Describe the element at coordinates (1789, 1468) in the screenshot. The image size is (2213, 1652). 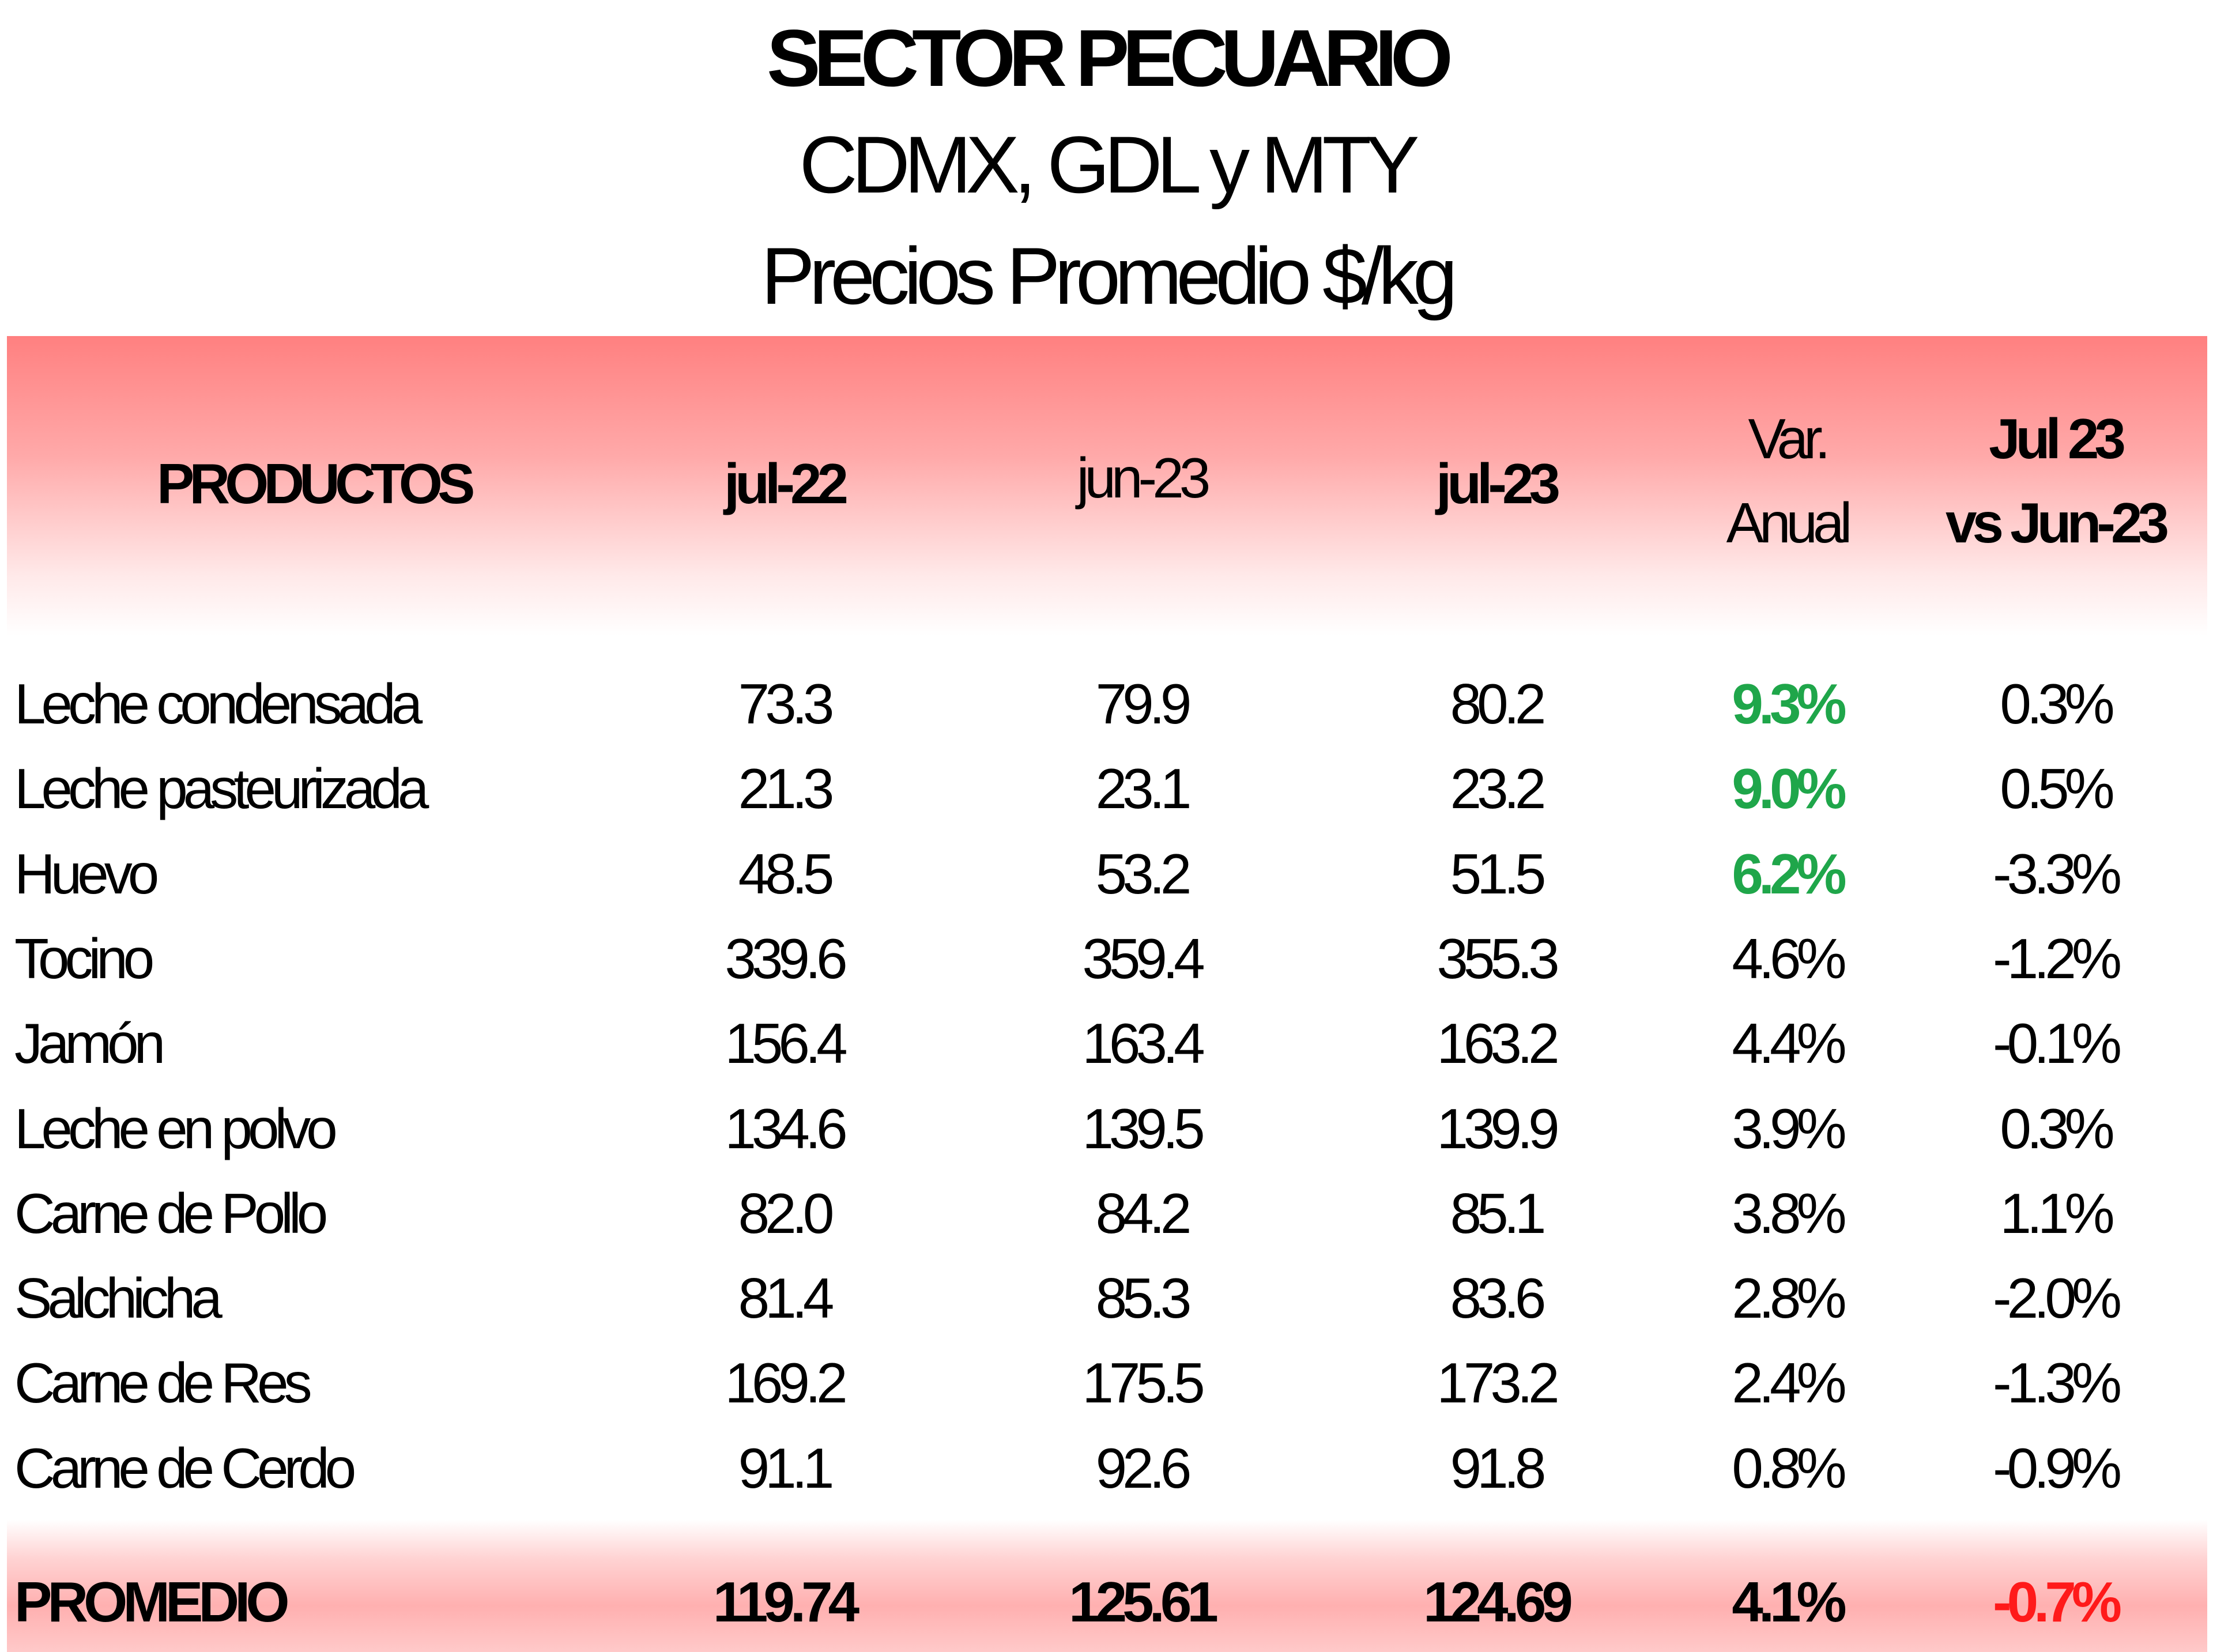
I see `cell-var-anual: 0.8%` at that location.